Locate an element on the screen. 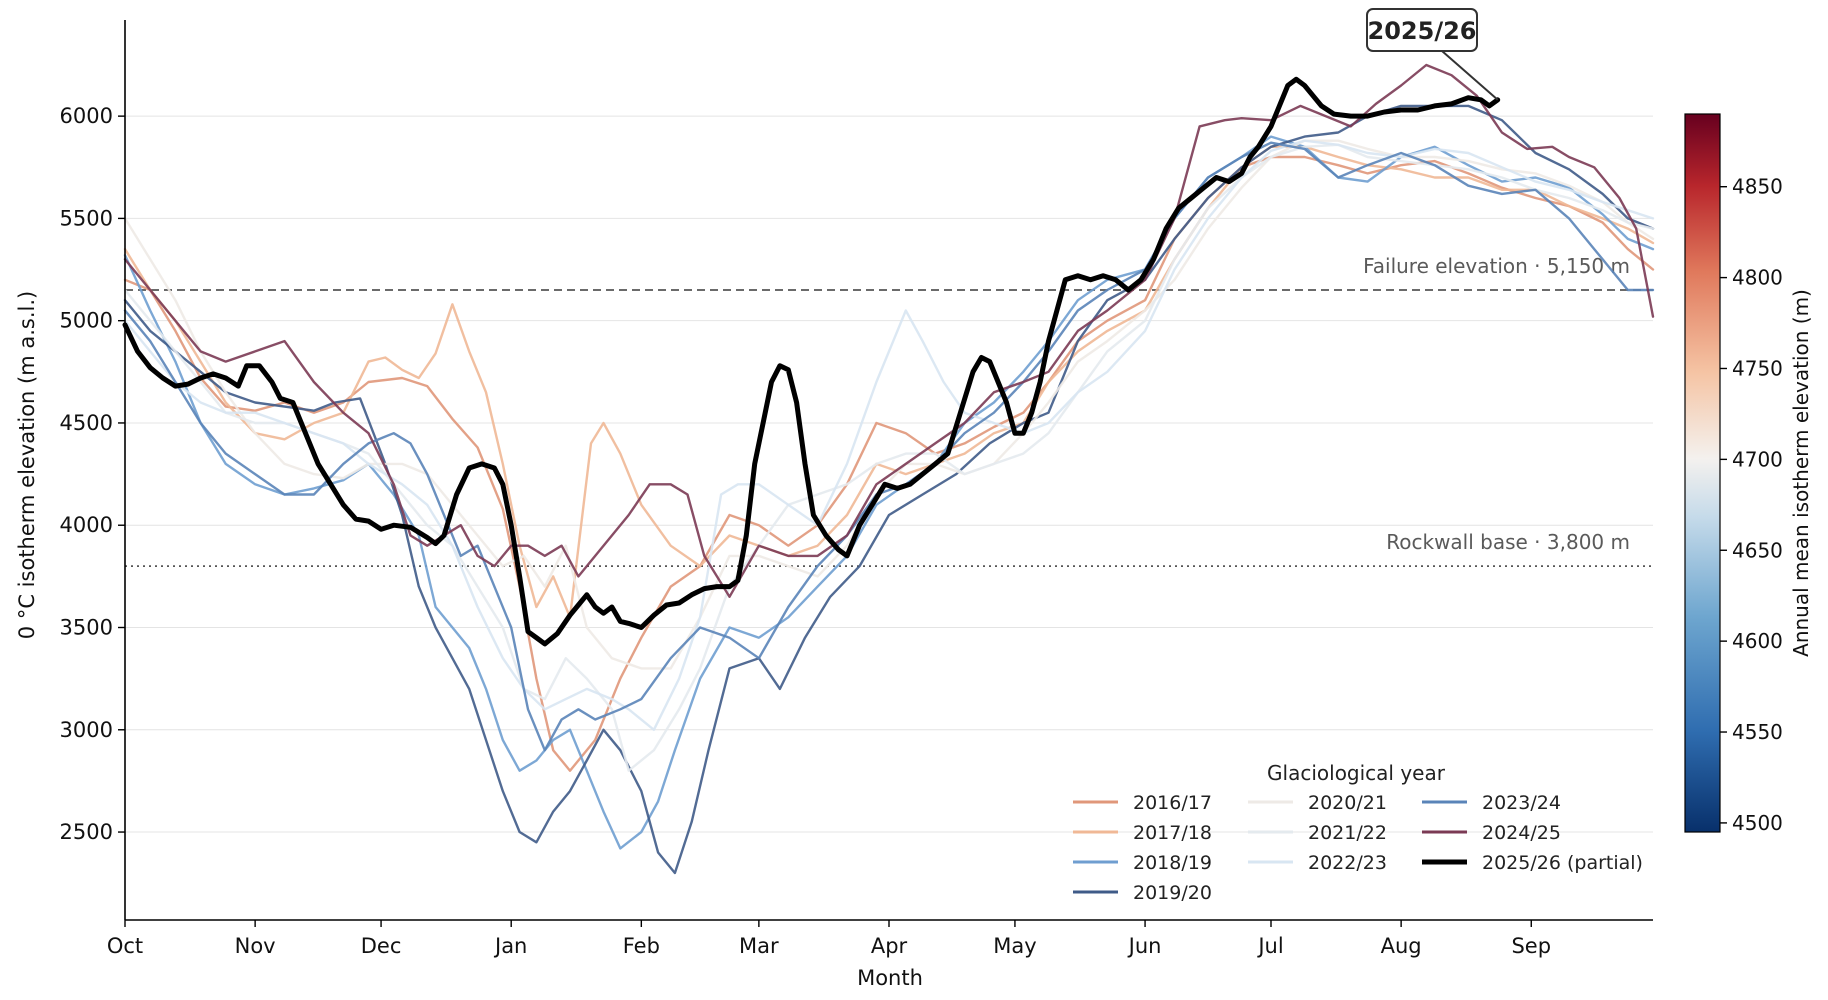 This screenshot has height=1000, width=1828. x-tick-label: Jan is located at coordinates (510, 946).